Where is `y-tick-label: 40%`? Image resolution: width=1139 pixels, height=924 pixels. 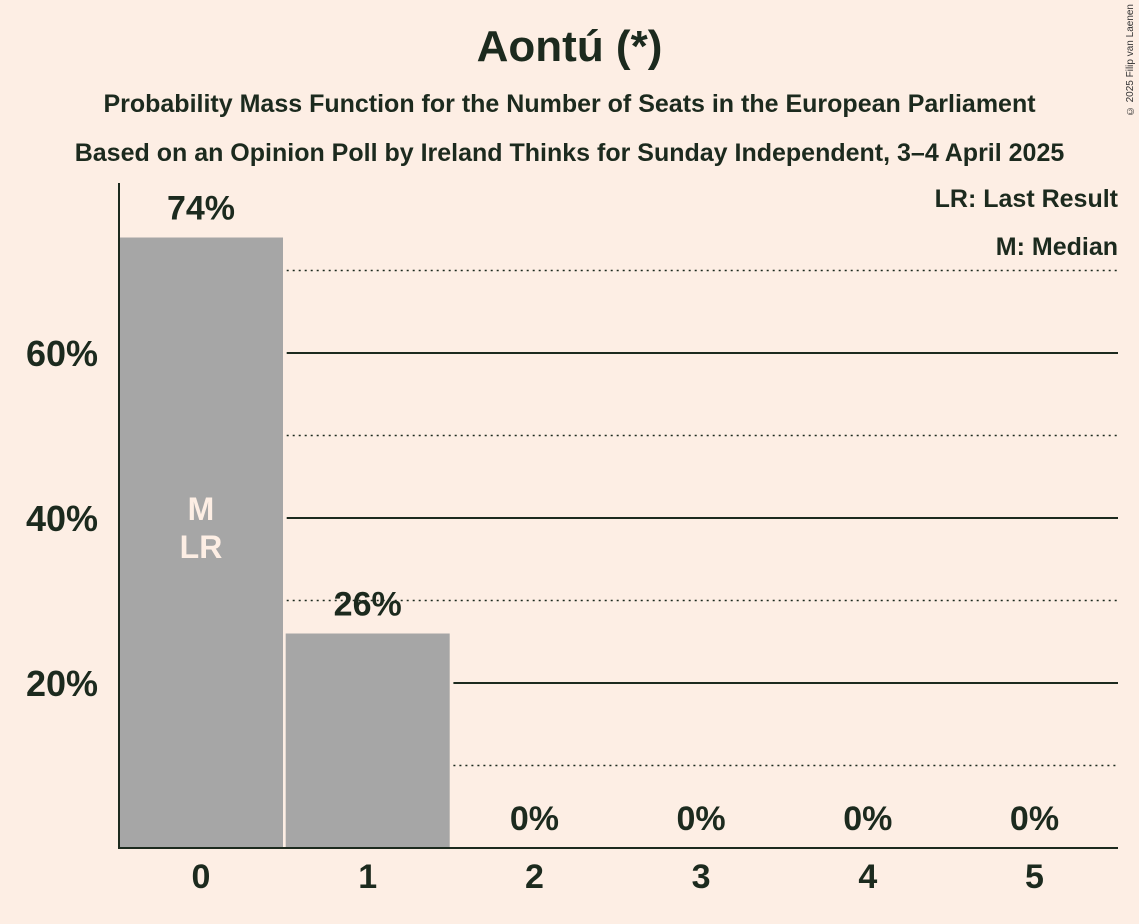
y-tick-label: 40% is located at coordinates (62, 518).